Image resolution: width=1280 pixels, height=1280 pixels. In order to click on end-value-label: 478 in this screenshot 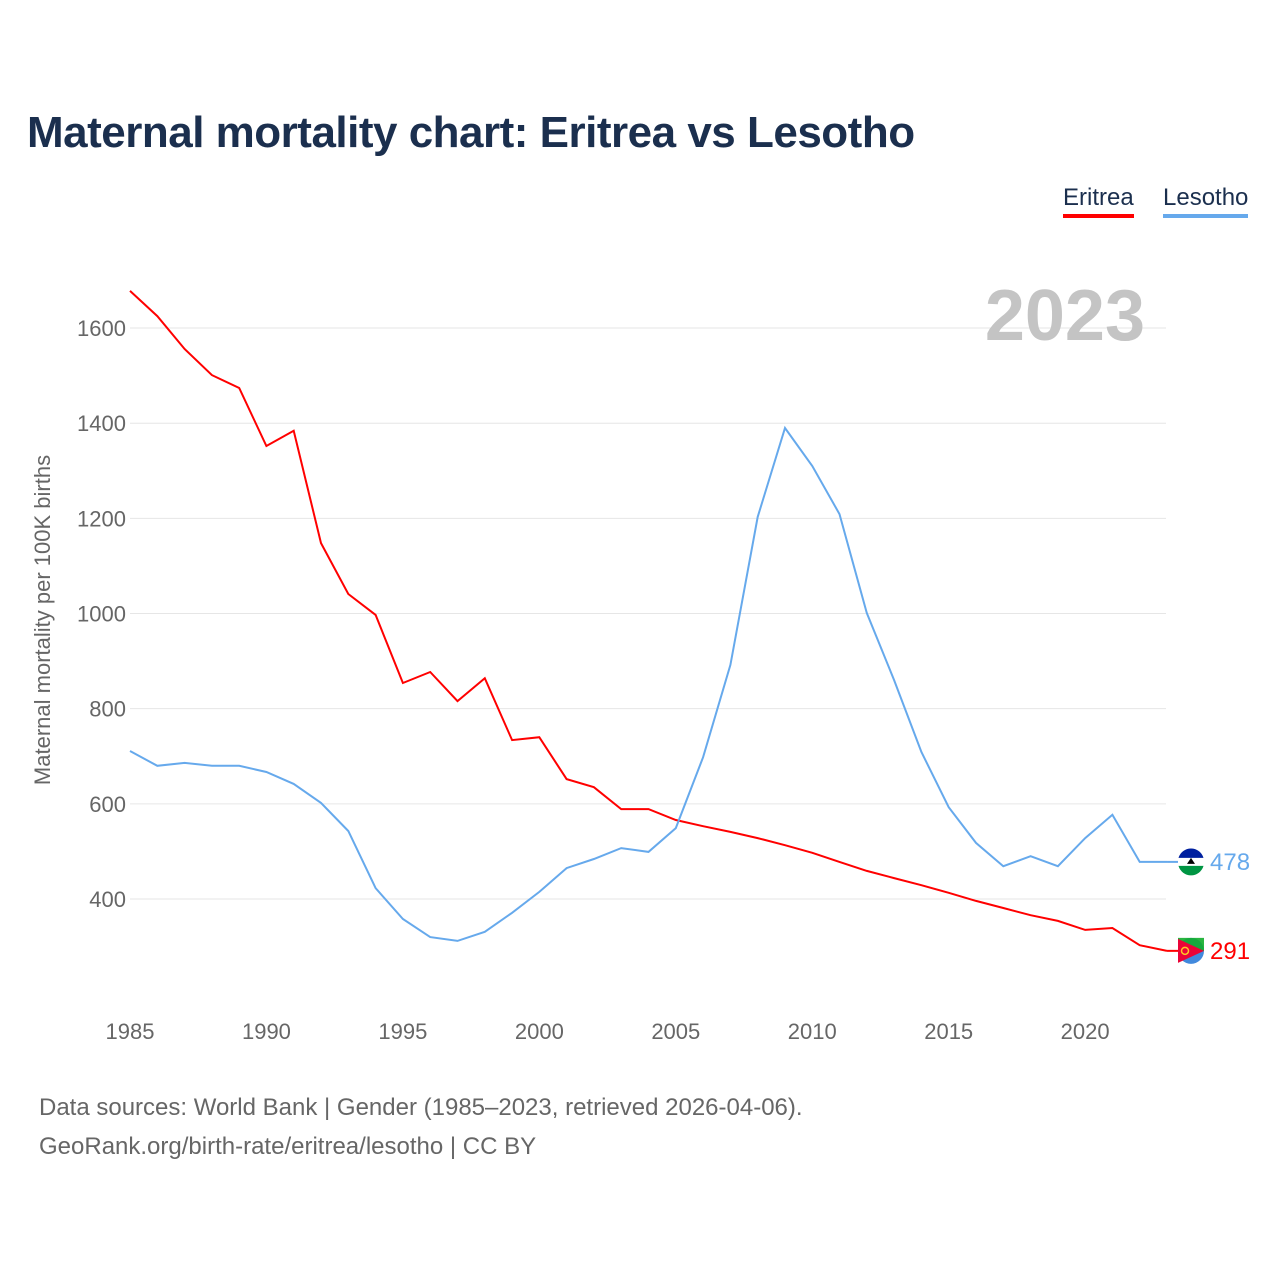, I will do `click(1230, 862)`.